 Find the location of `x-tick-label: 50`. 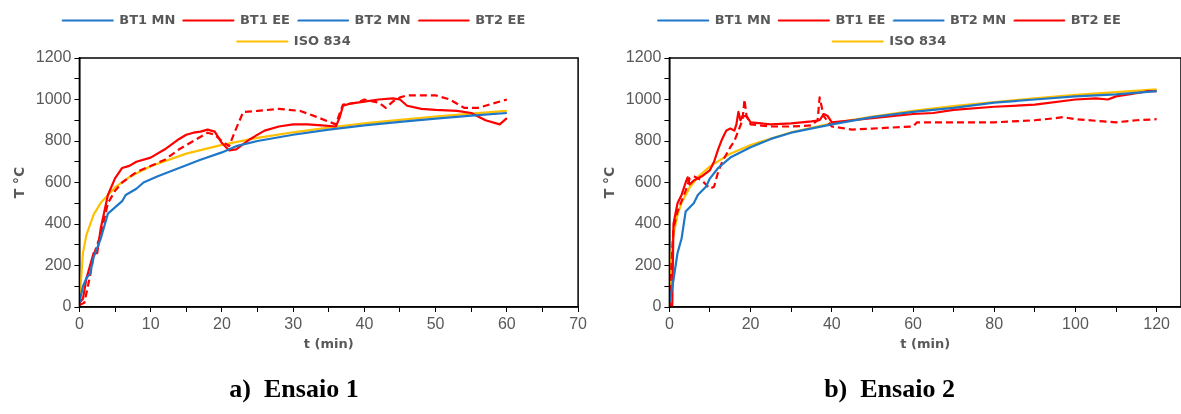

x-tick-label: 50 is located at coordinates (435, 324).